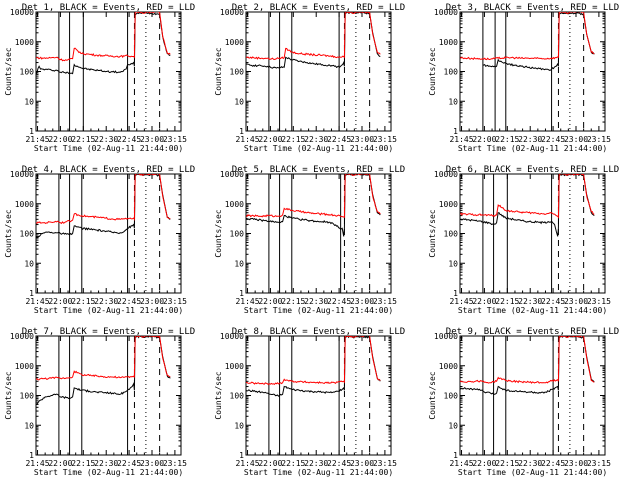 The height and width of the screenshot is (480, 640). I want to click on panel-title: Det 4, BLACK = Events, RED = LLD, so click(108, 170).